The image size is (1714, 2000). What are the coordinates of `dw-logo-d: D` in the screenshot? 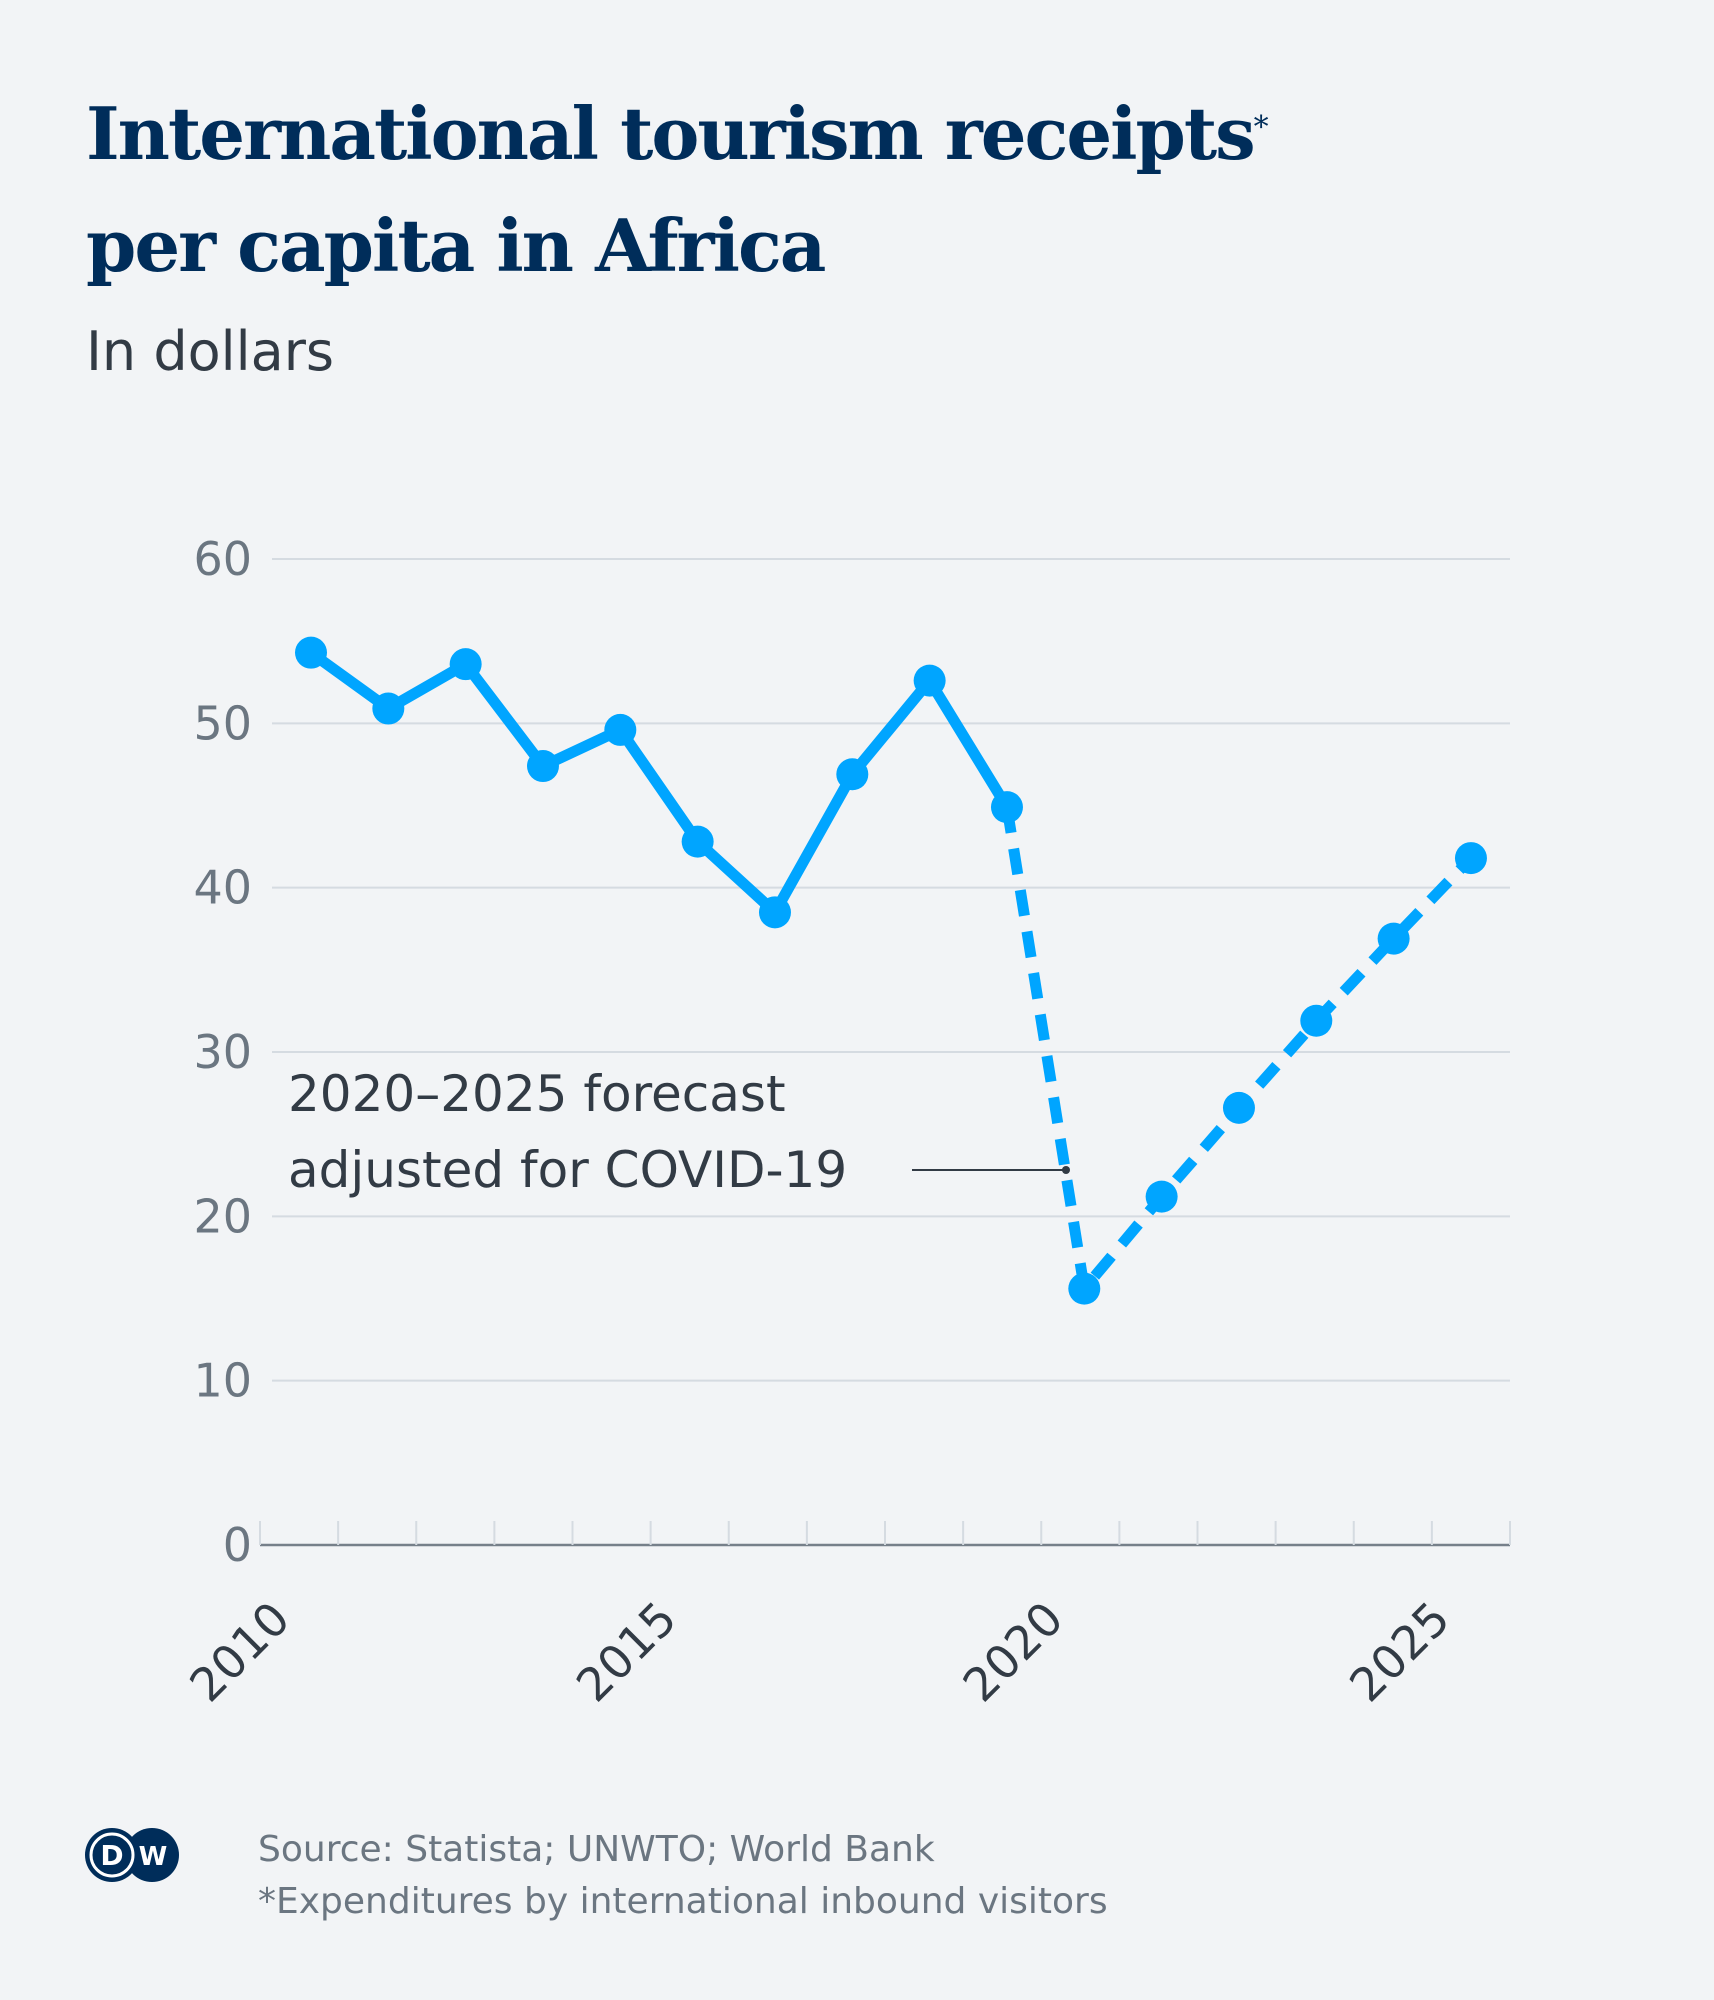 It's located at (111, 1855).